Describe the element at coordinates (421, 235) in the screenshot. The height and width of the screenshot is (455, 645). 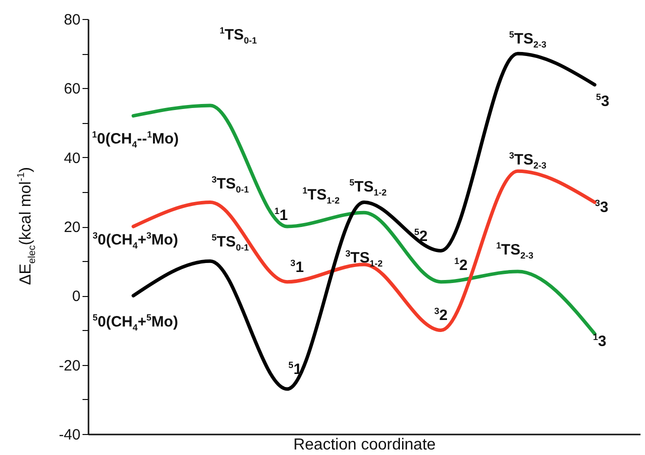
I see `annotation: $^{5}$2` at that location.